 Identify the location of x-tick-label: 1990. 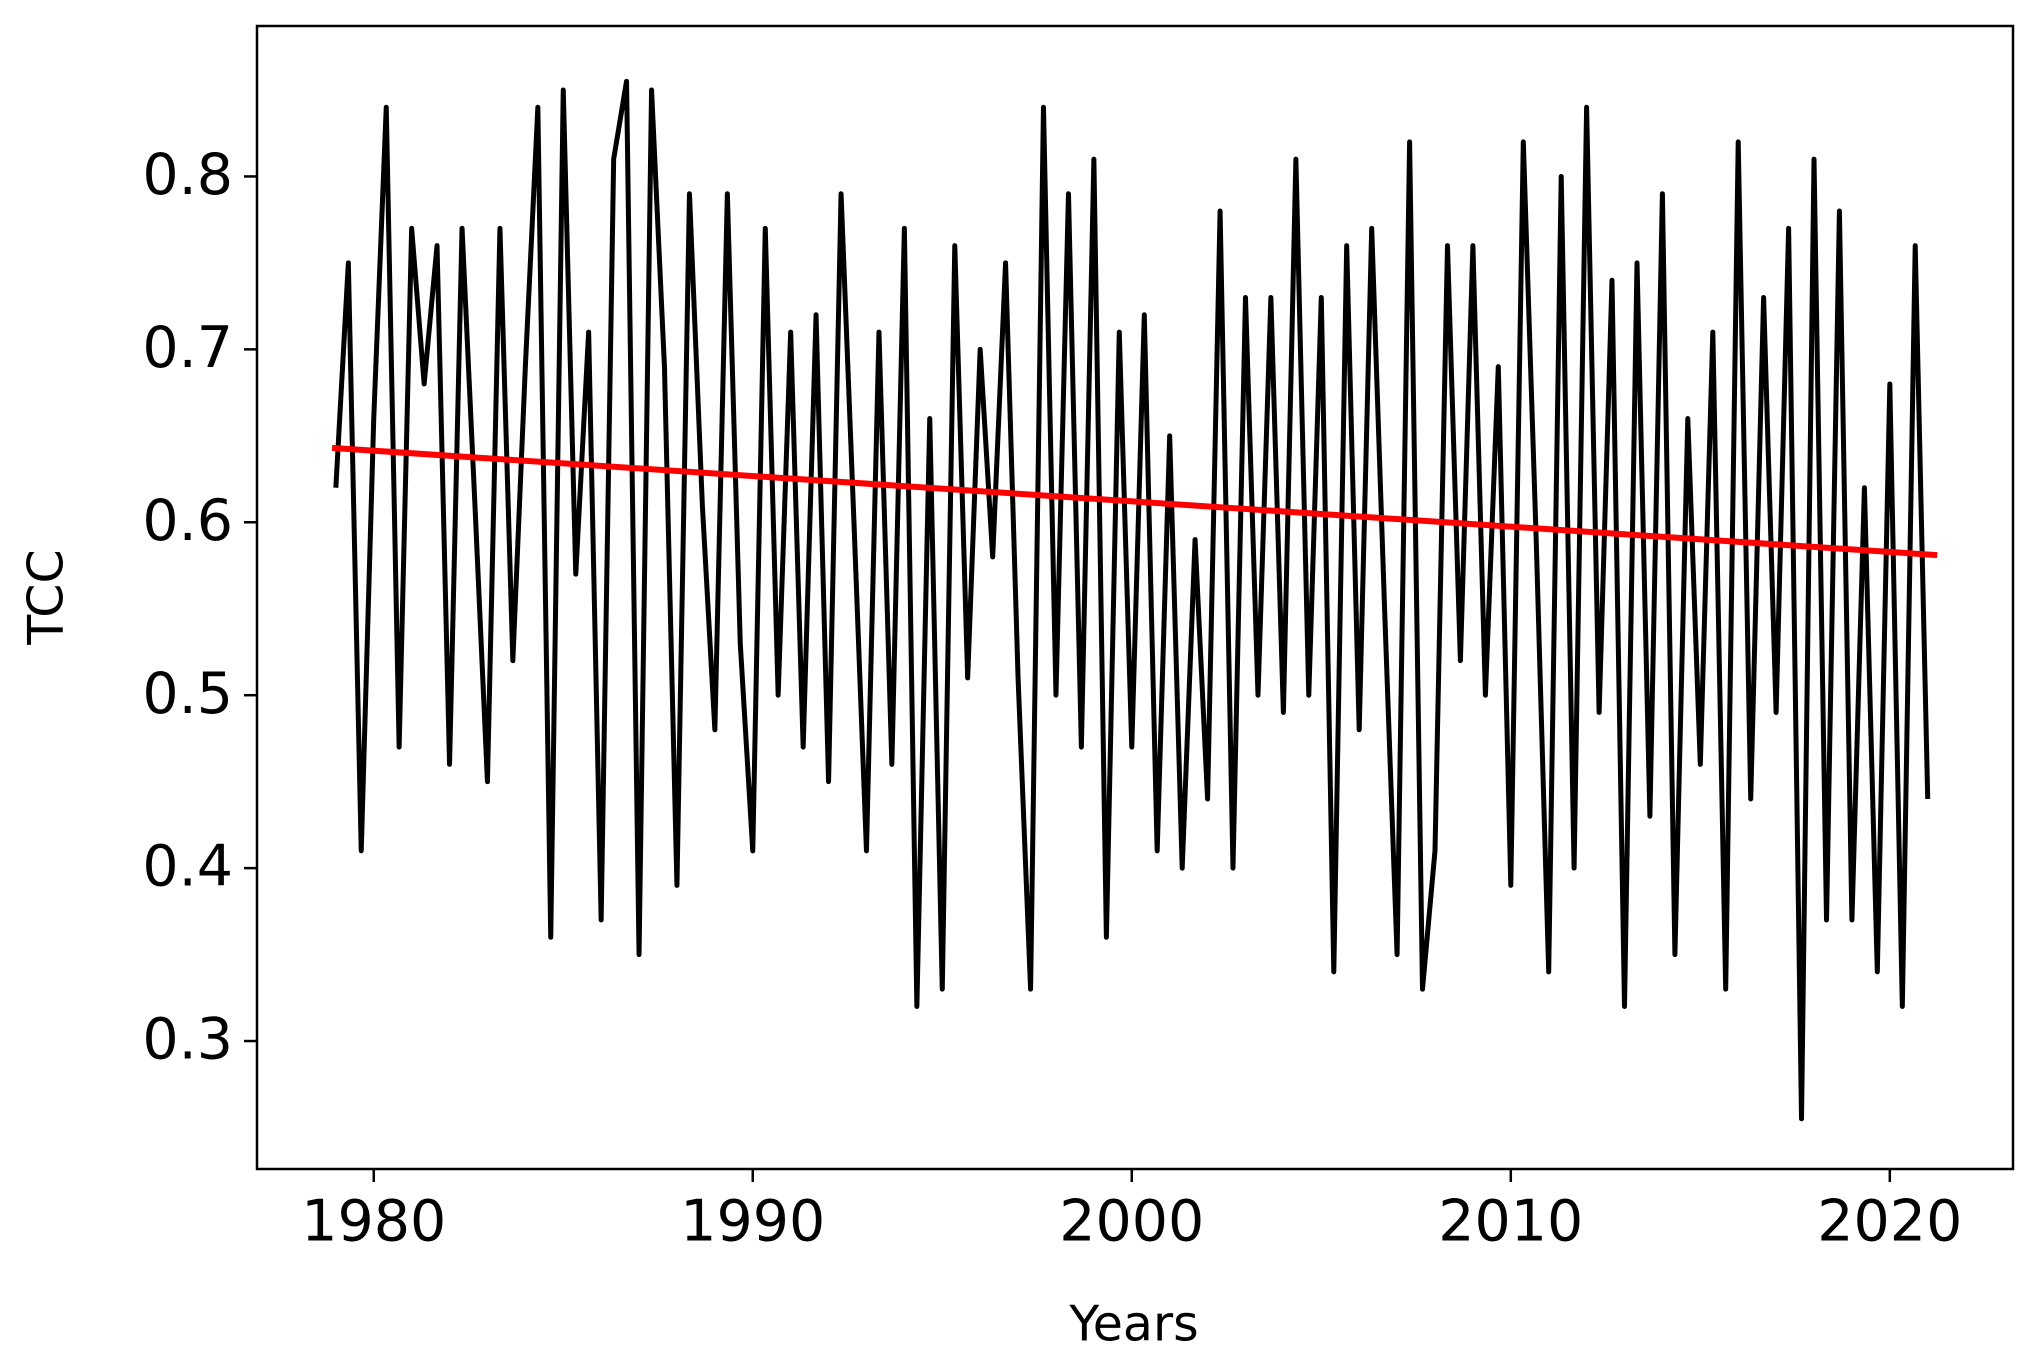
(752, 1222).